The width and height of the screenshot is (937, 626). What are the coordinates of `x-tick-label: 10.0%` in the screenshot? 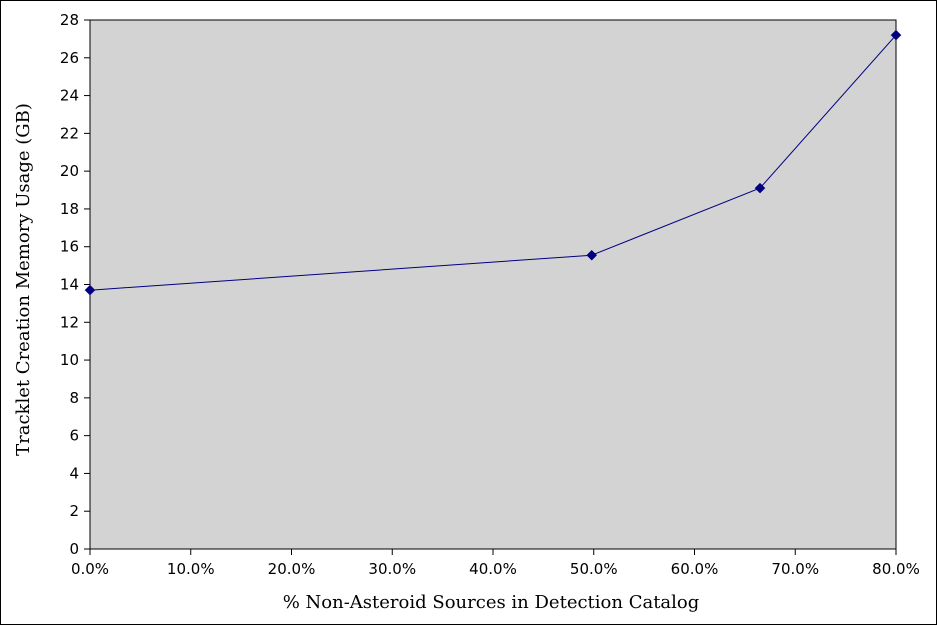 It's located at (191, 569).